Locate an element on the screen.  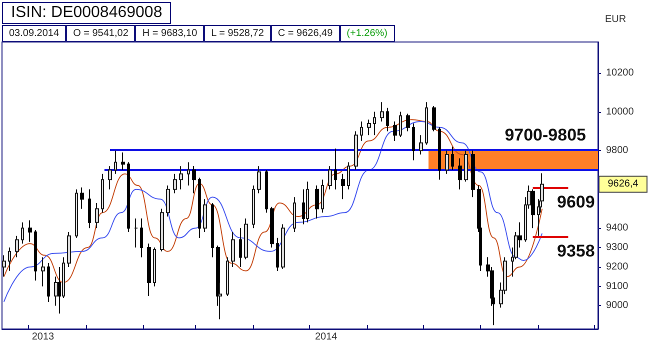
y-tick-label: 10000 is located at coordinates (620, 112).